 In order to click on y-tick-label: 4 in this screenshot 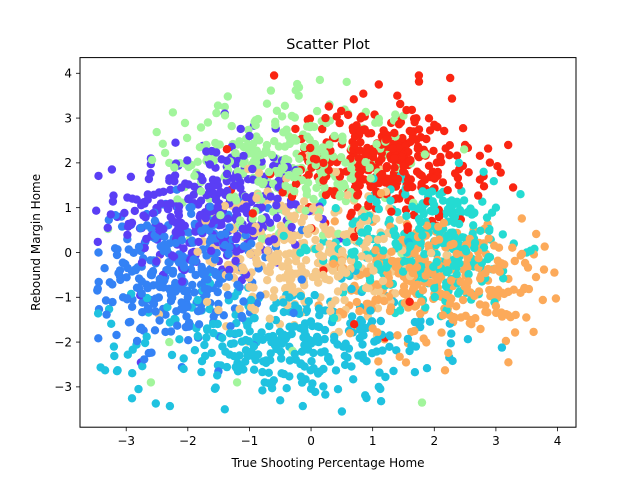, I will do `click(68, 74)`.